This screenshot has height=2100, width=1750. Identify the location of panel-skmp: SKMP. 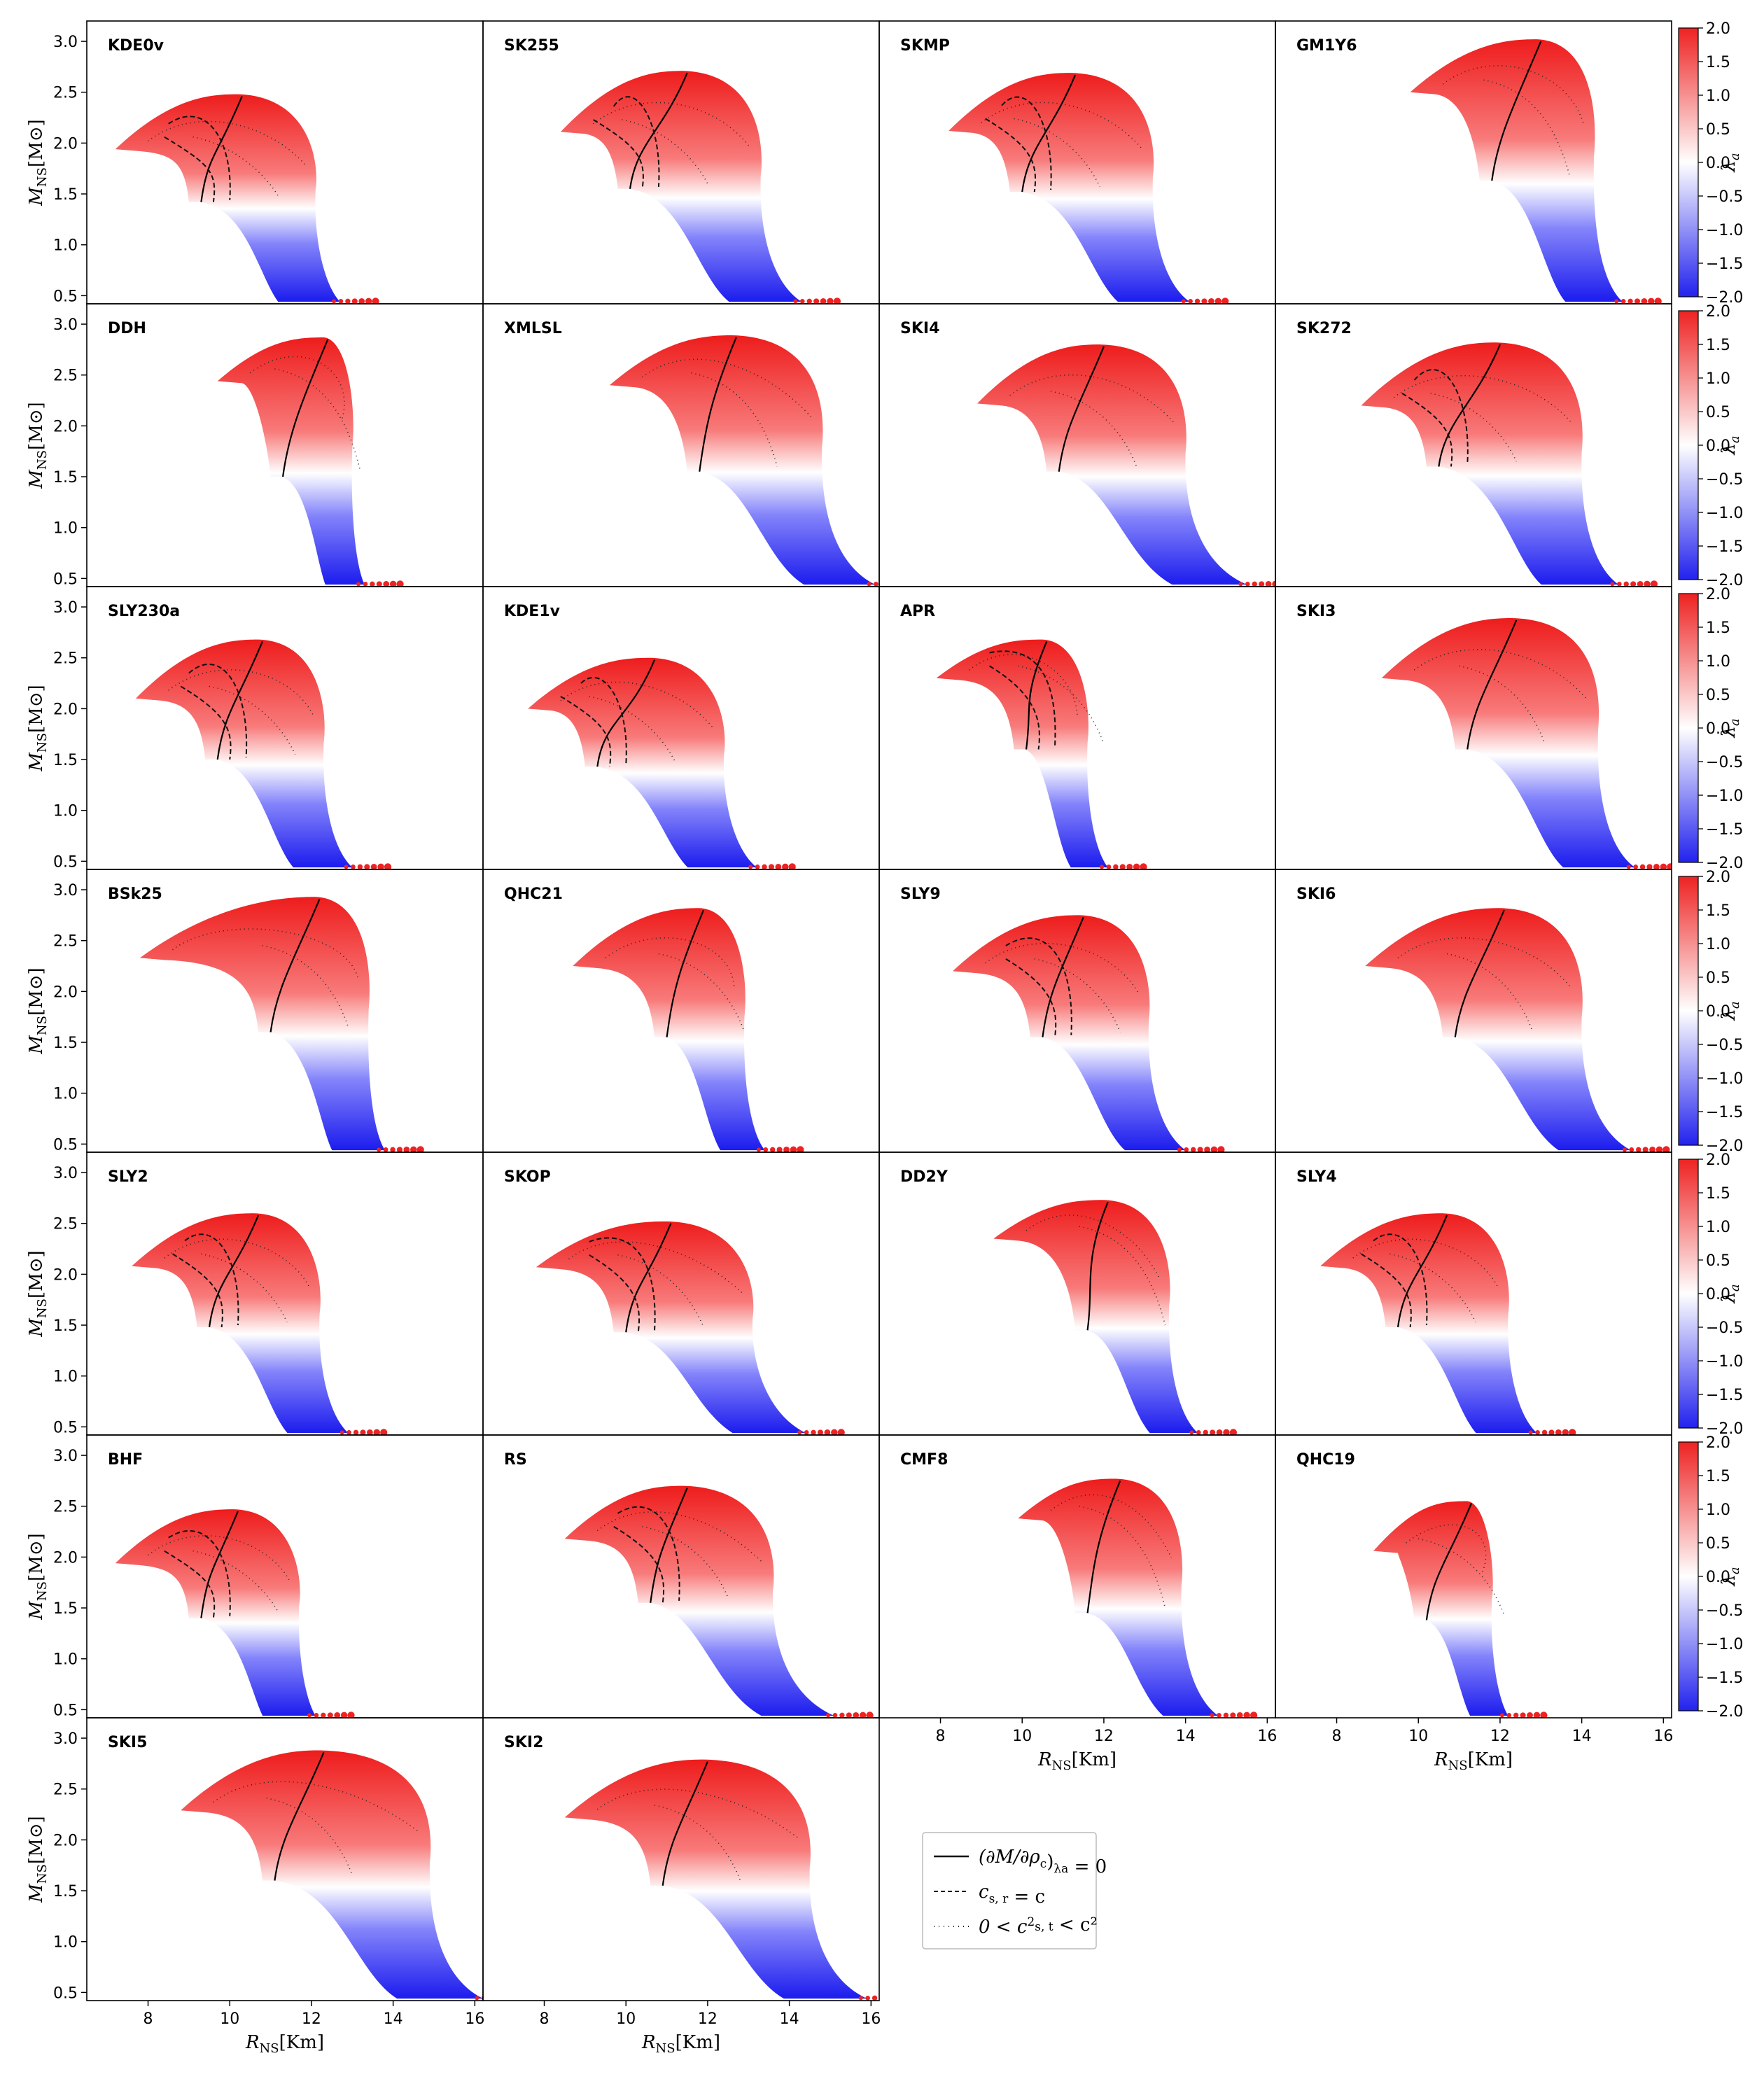
(1077, 162).